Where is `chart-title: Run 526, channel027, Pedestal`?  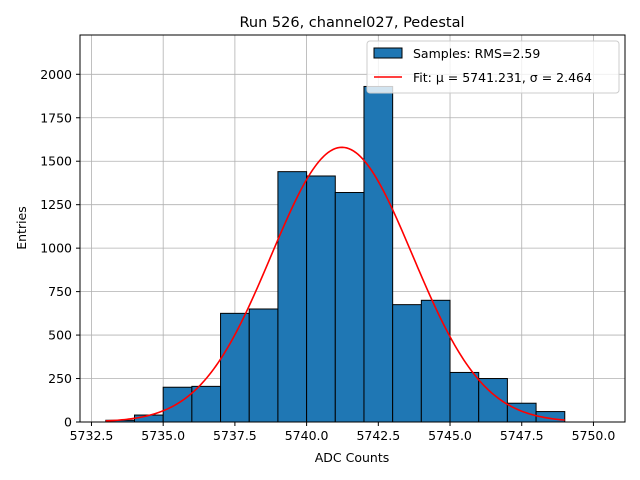 chart-title: Run 526, channel027, Pedestal is located at coordinates (351, 23).